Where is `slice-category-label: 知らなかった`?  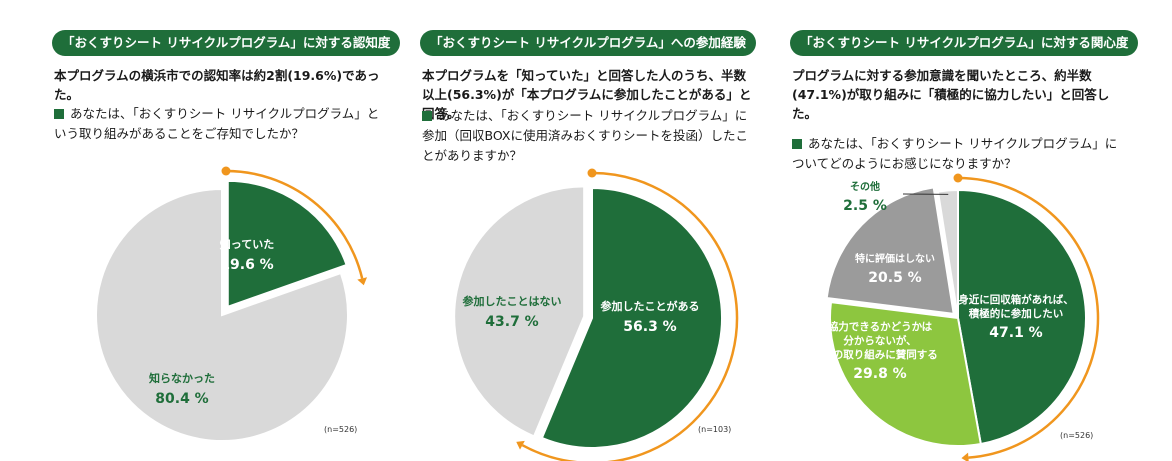
slice-category-label: 知らなかった is located at coordinates (181, 378).